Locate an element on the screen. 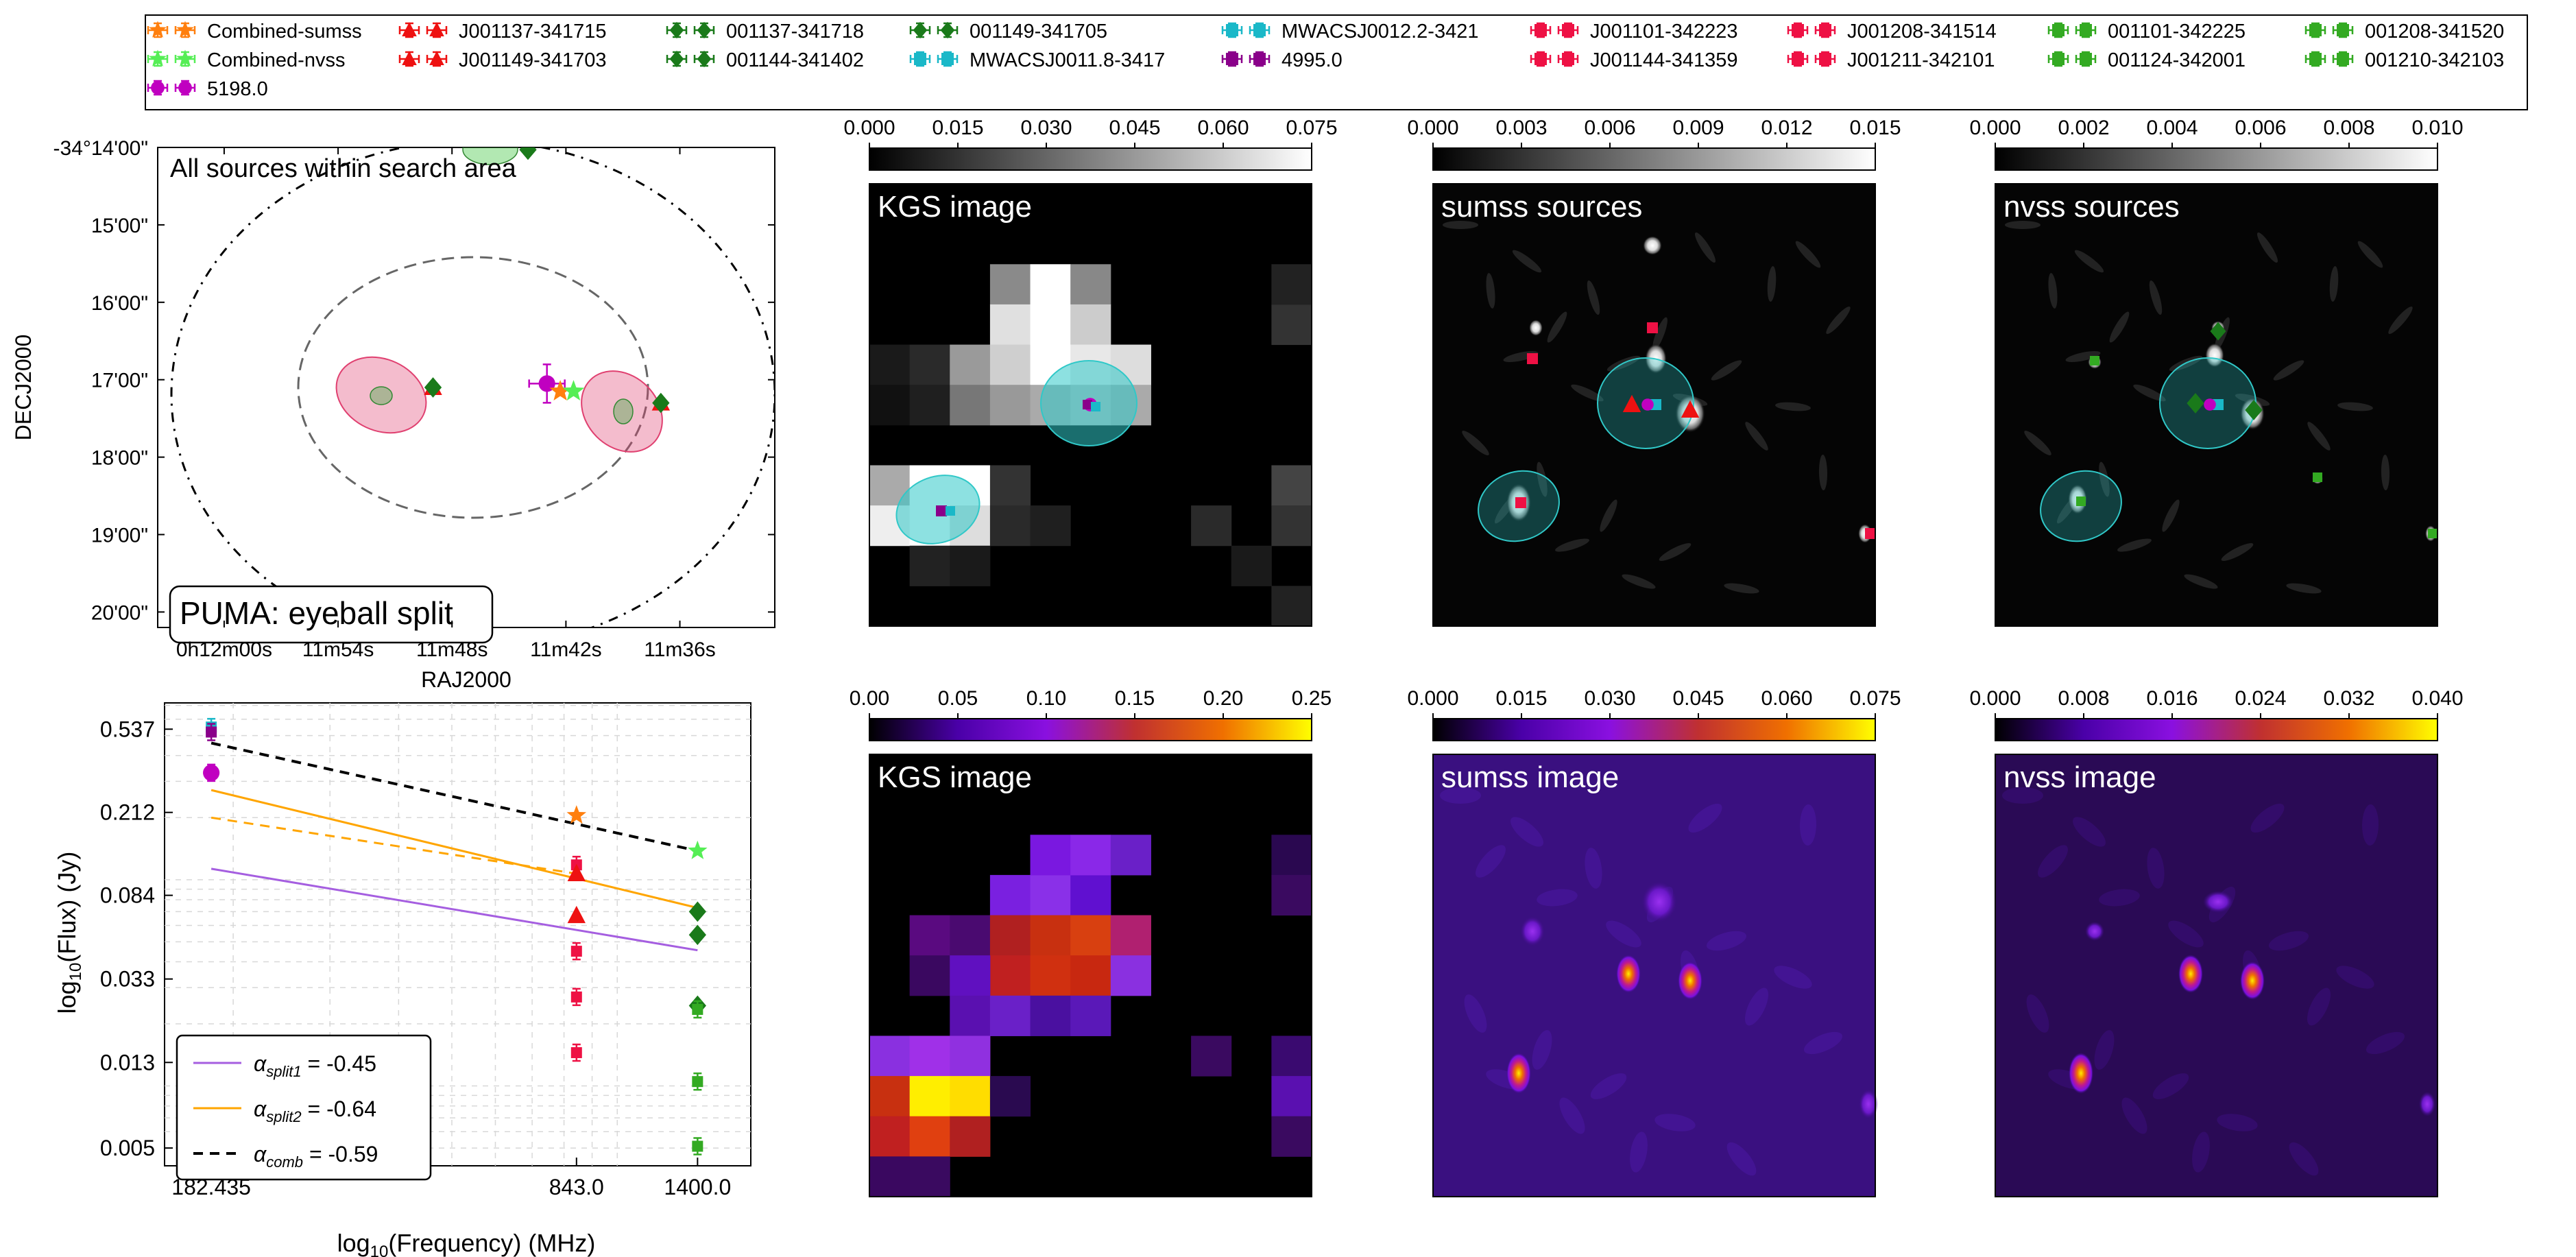  radio-faint-source is located at coordinates (2095, 931).